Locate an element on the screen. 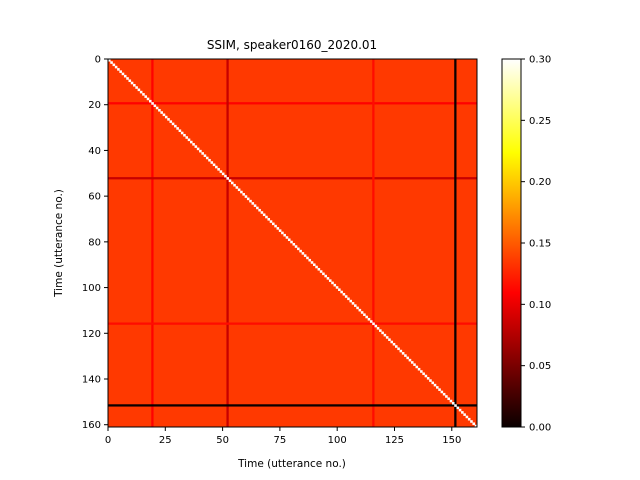 The image size is (640, 480). colorbar-tick-label: 0.10 is located at coordinates (540, 305).